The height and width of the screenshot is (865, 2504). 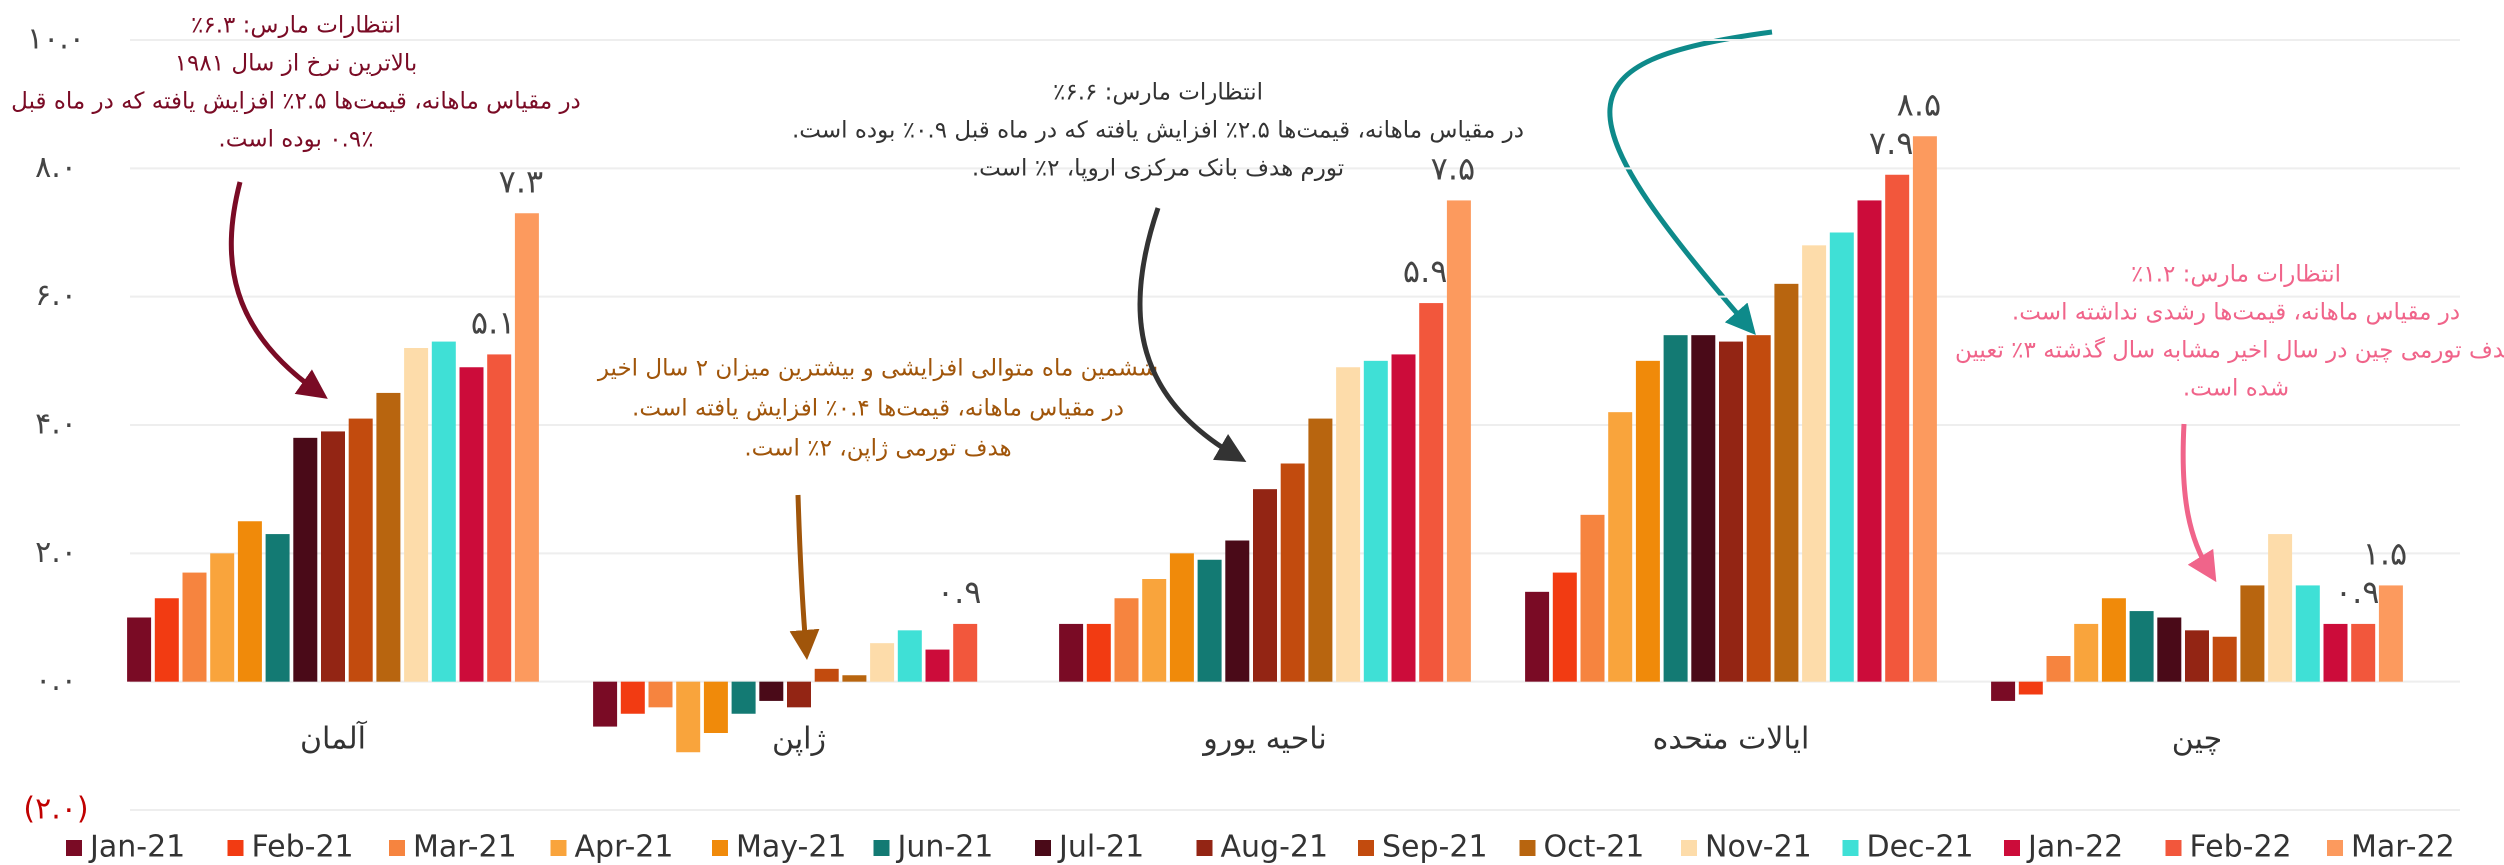 What do you see at coordinates (624, 847) in the screenshot?
I see `legend-label: Apr-21` at bounding box center [624, 847].